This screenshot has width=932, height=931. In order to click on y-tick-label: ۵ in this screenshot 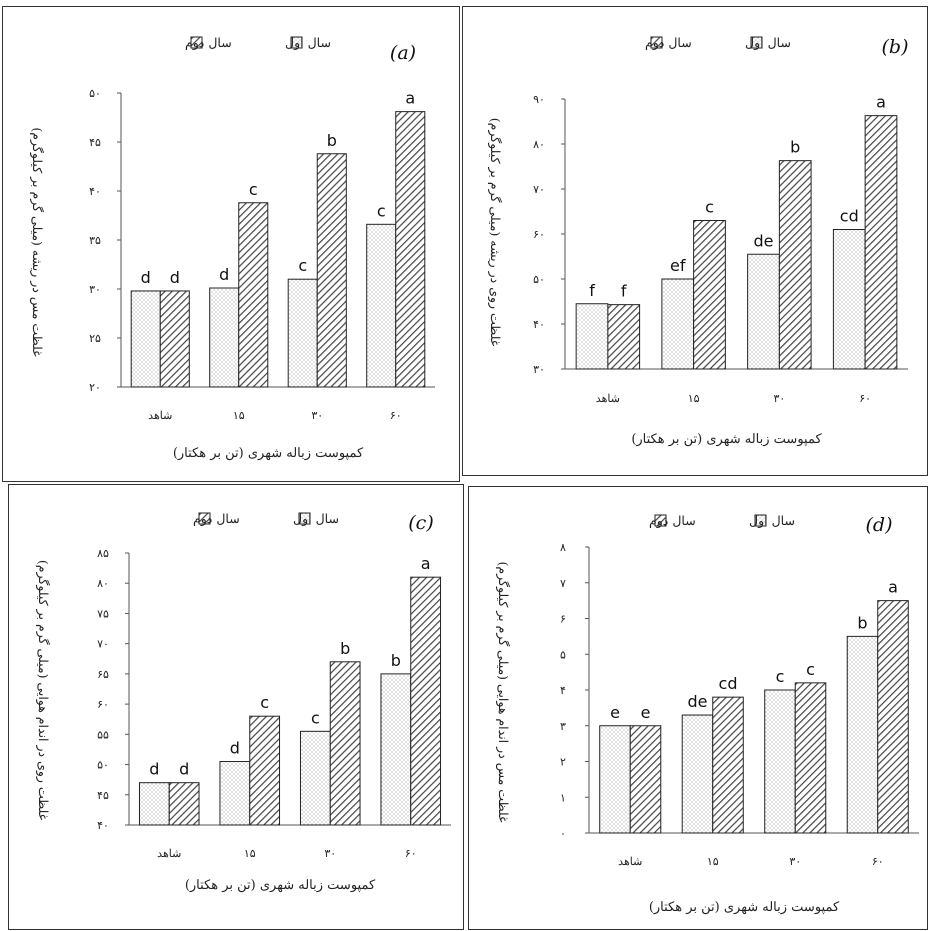, I will do `click(563, 654)`.